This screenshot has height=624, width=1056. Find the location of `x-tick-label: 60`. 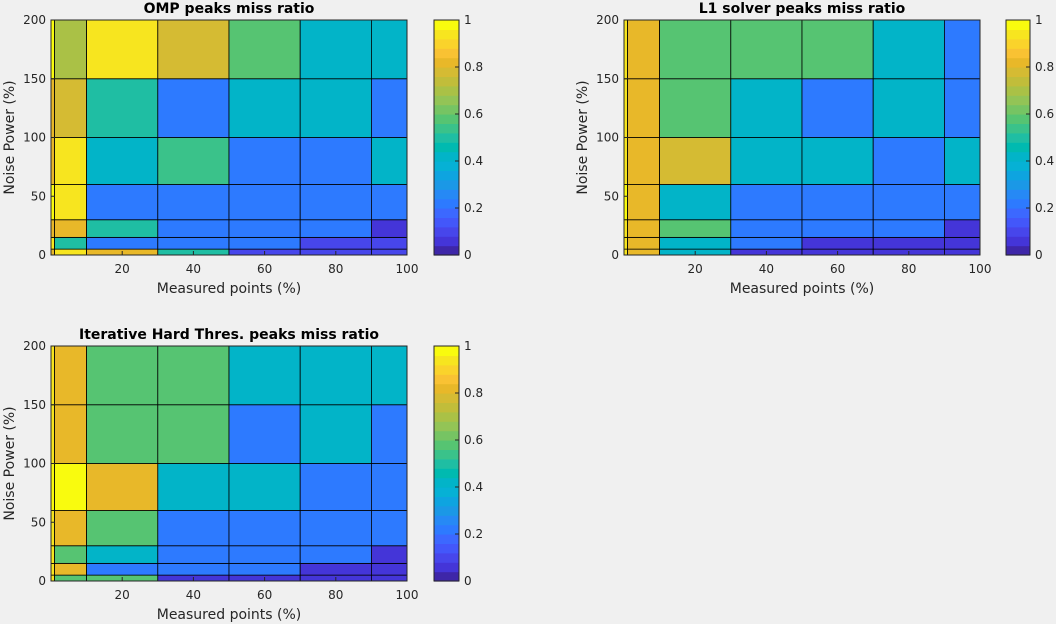

x-tick-label: 60 is located at coordinates (264, 269).